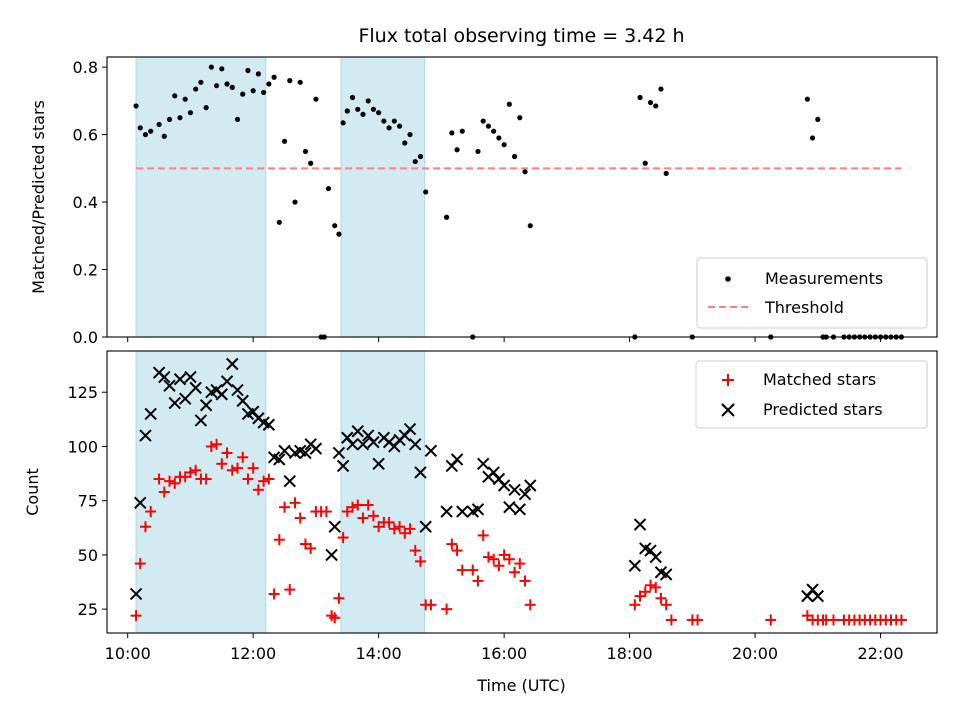 The width and height of the screenshot is (960, 720). Describe the element at coordinates (824, 278) in the screenshot. I see `measurements-legend-label: Measurements` at that location.